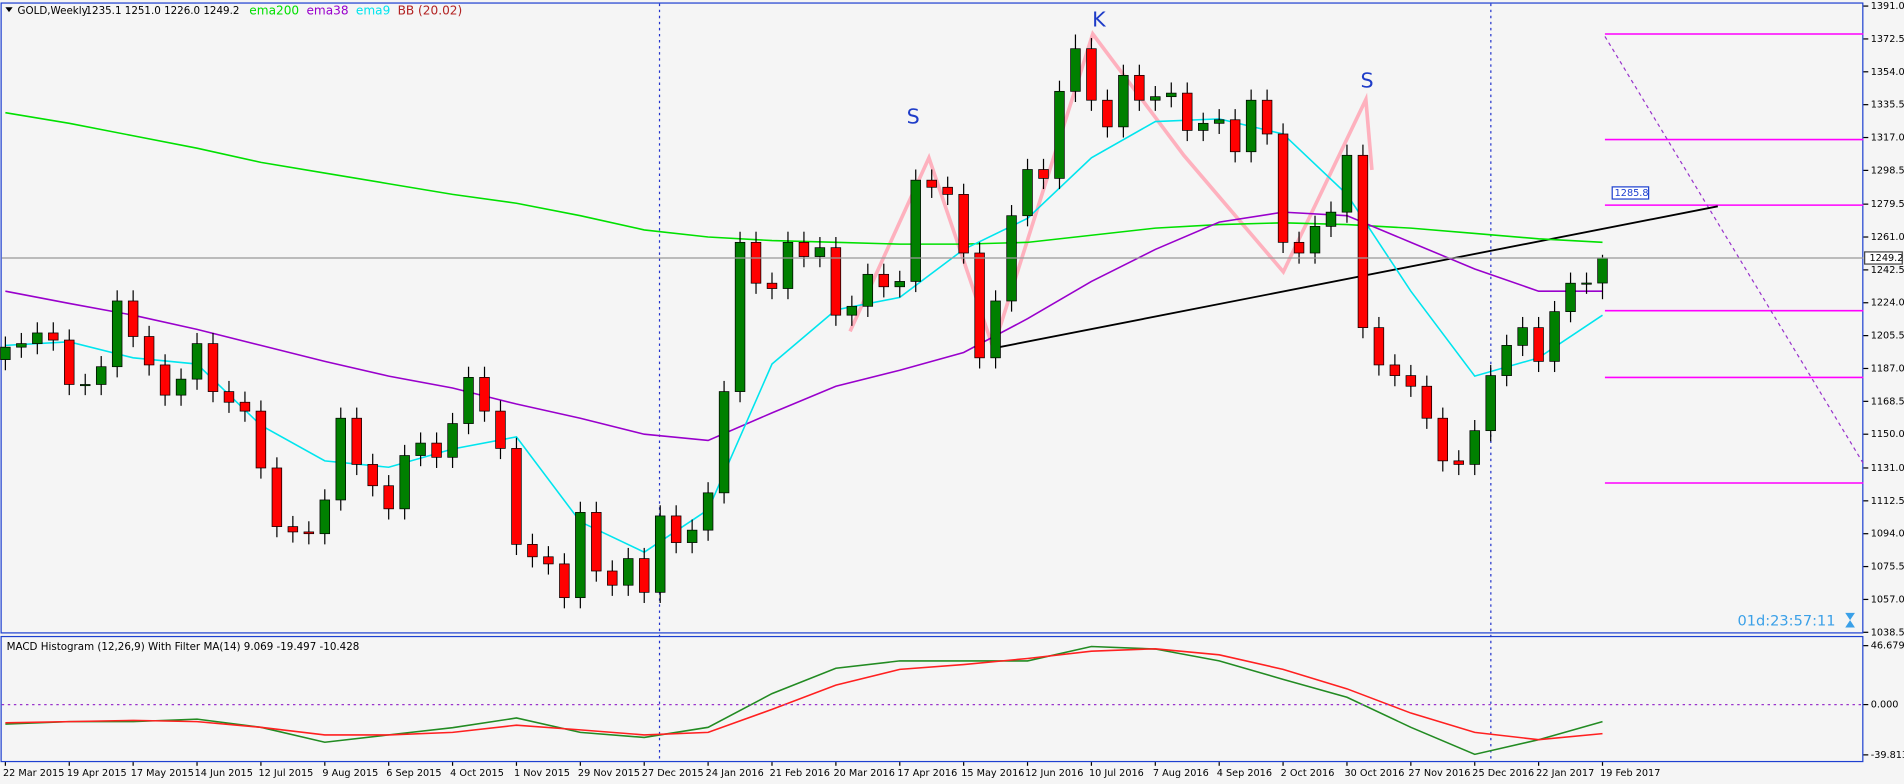  What do you see at coordinates (542, 773) in the screenshot?
I see `x-tick-label: 1 Nov 2015` at bounding box center [542, 773].